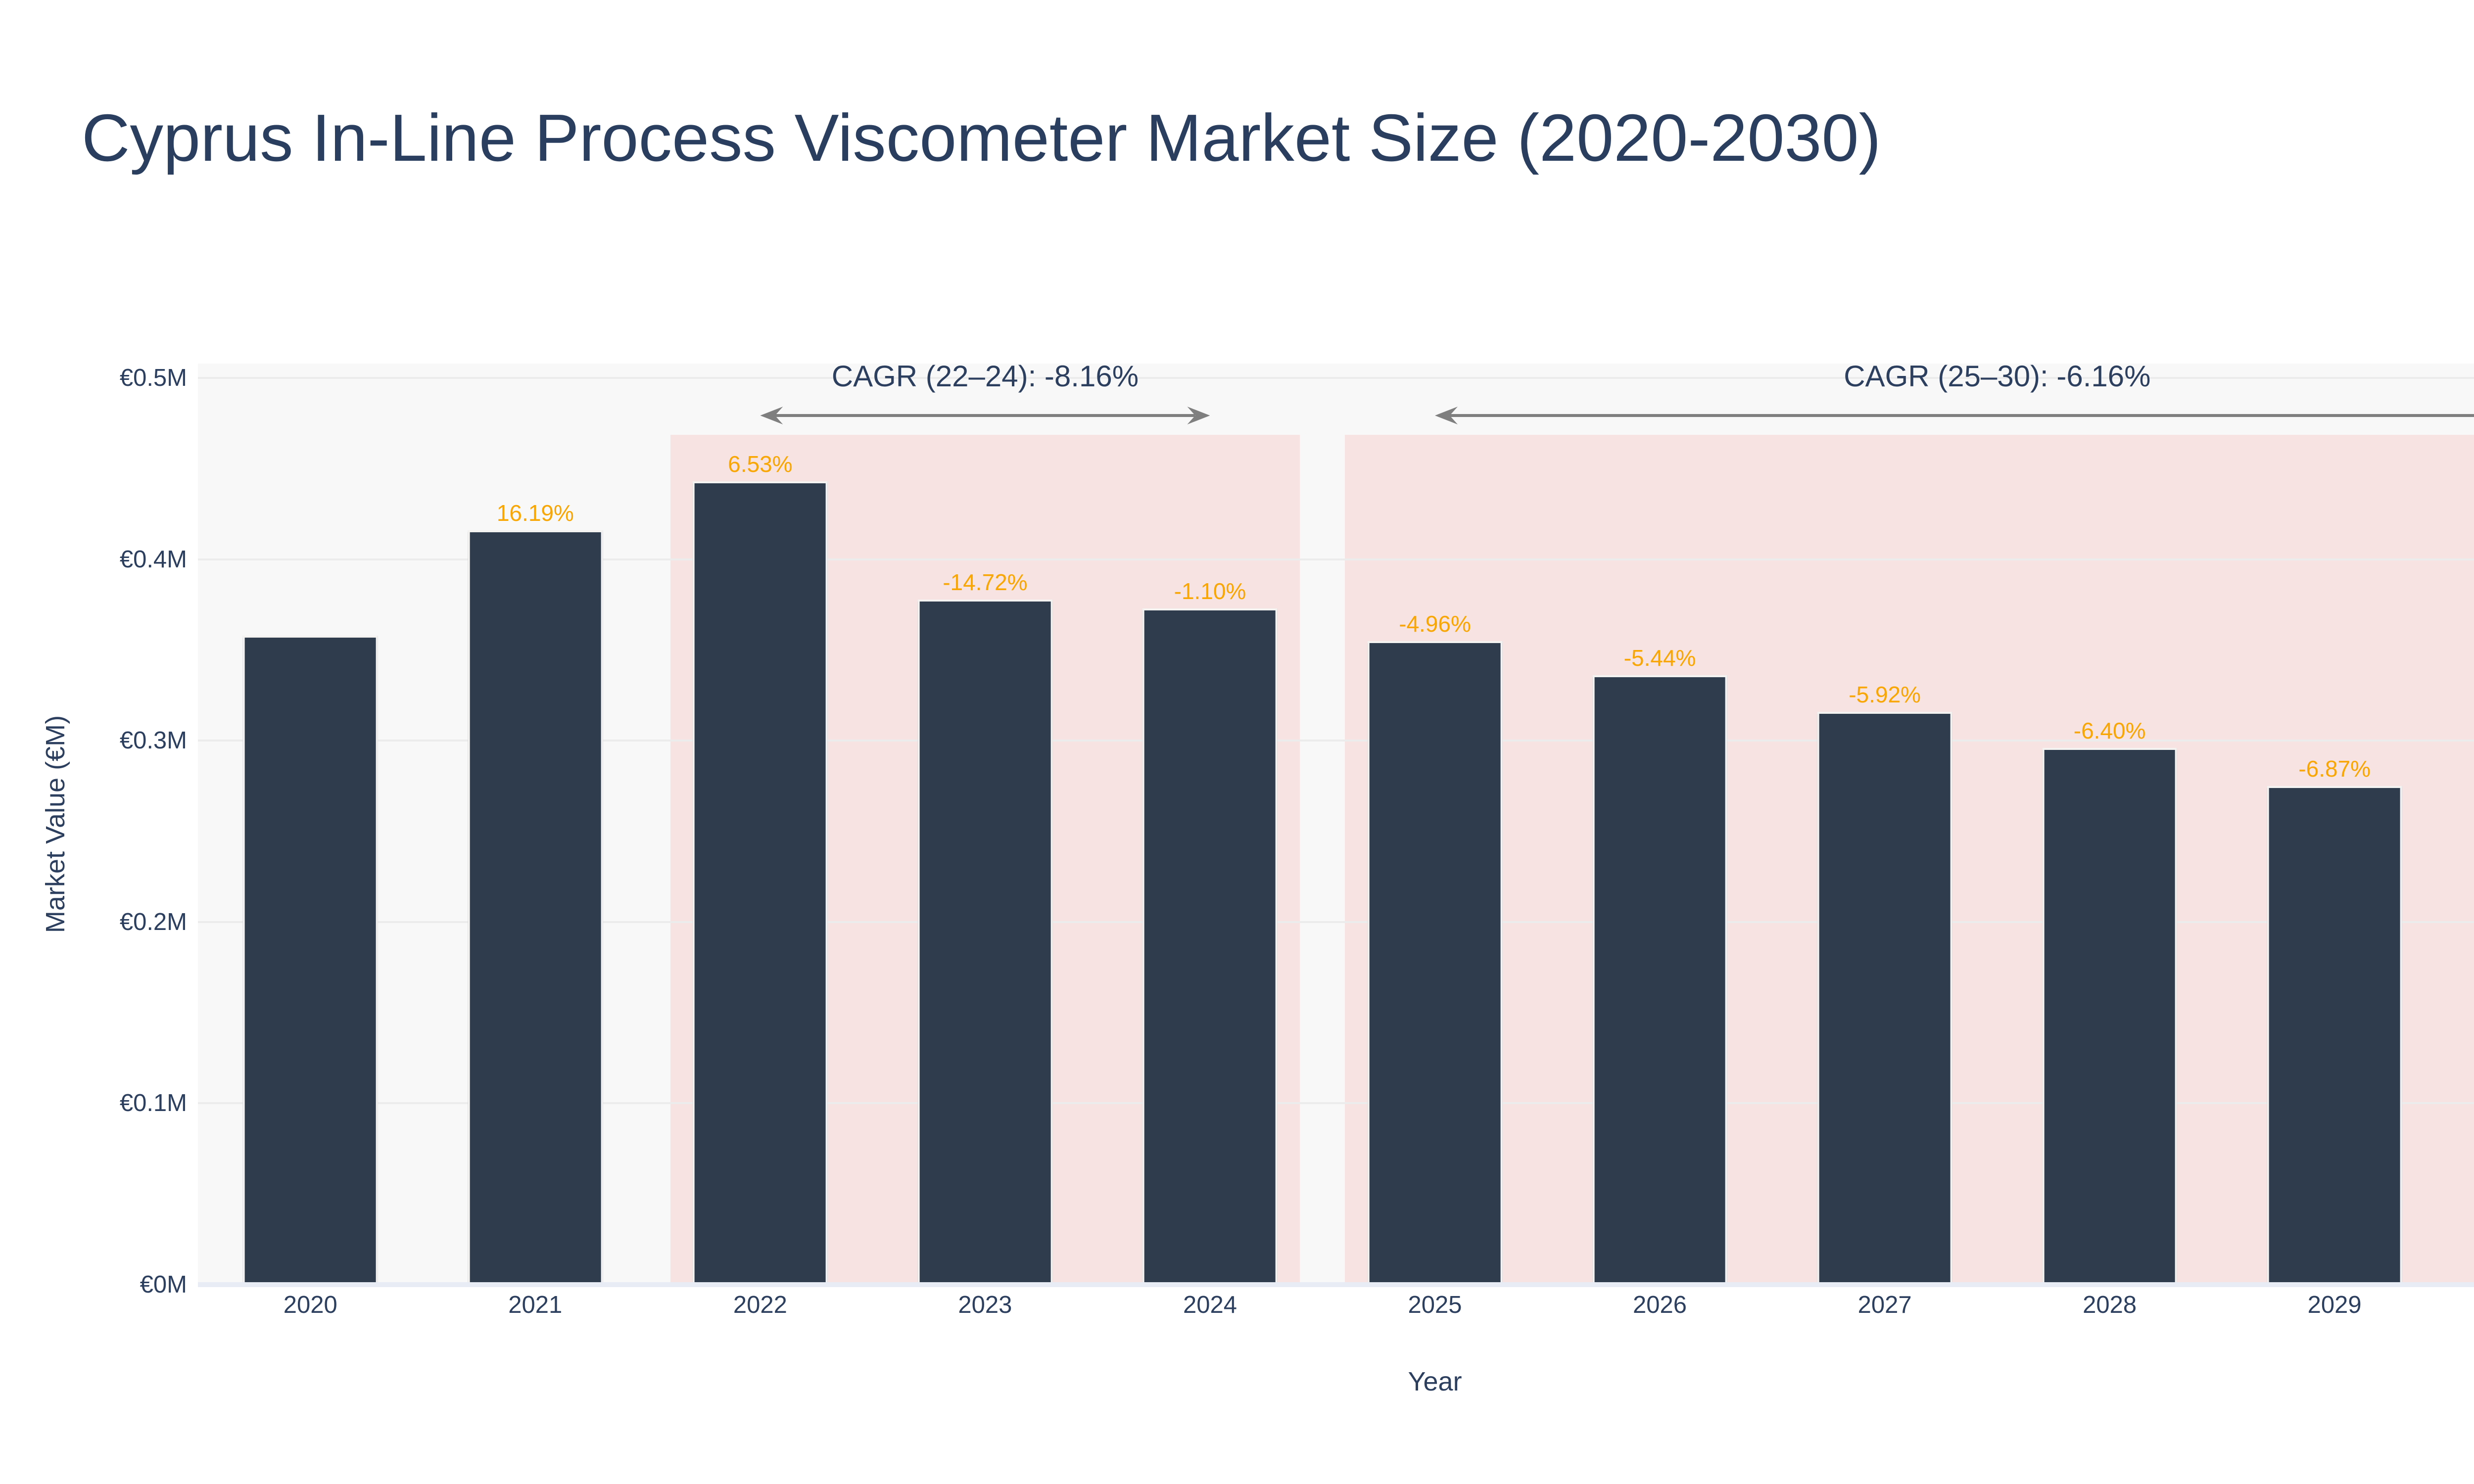 The image size is (2474, 1484). Describe the element at coordinates (760, 1305) in the screenshot. I see `x-tick-label-2022: 2022` at that location.